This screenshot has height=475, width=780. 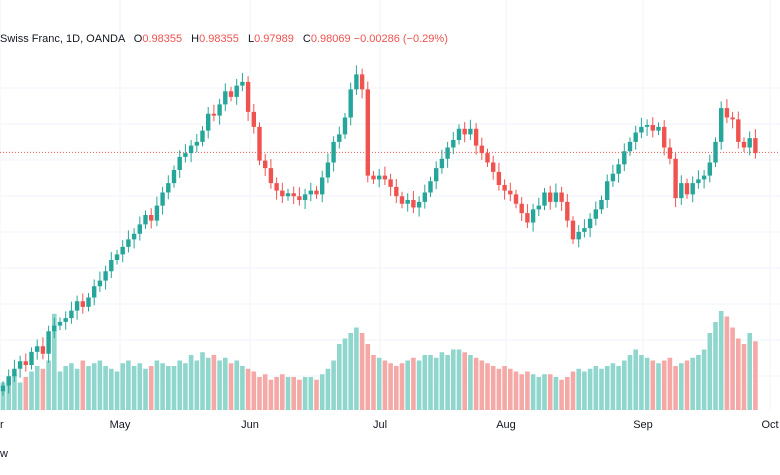 What do you see at coordinates (306, 39) in the screenshot?
I see `close-label: C` at bounding box center [306, 39].